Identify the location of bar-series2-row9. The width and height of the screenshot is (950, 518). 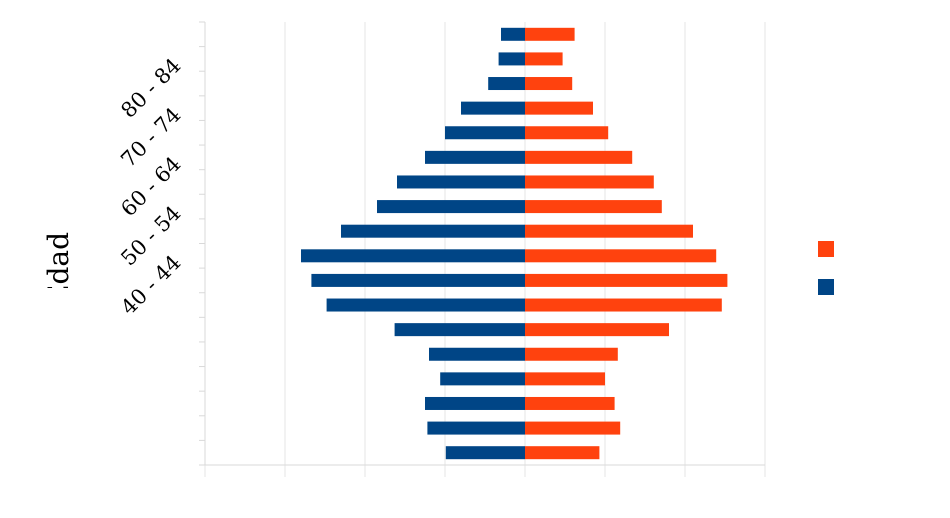
(609, 231).